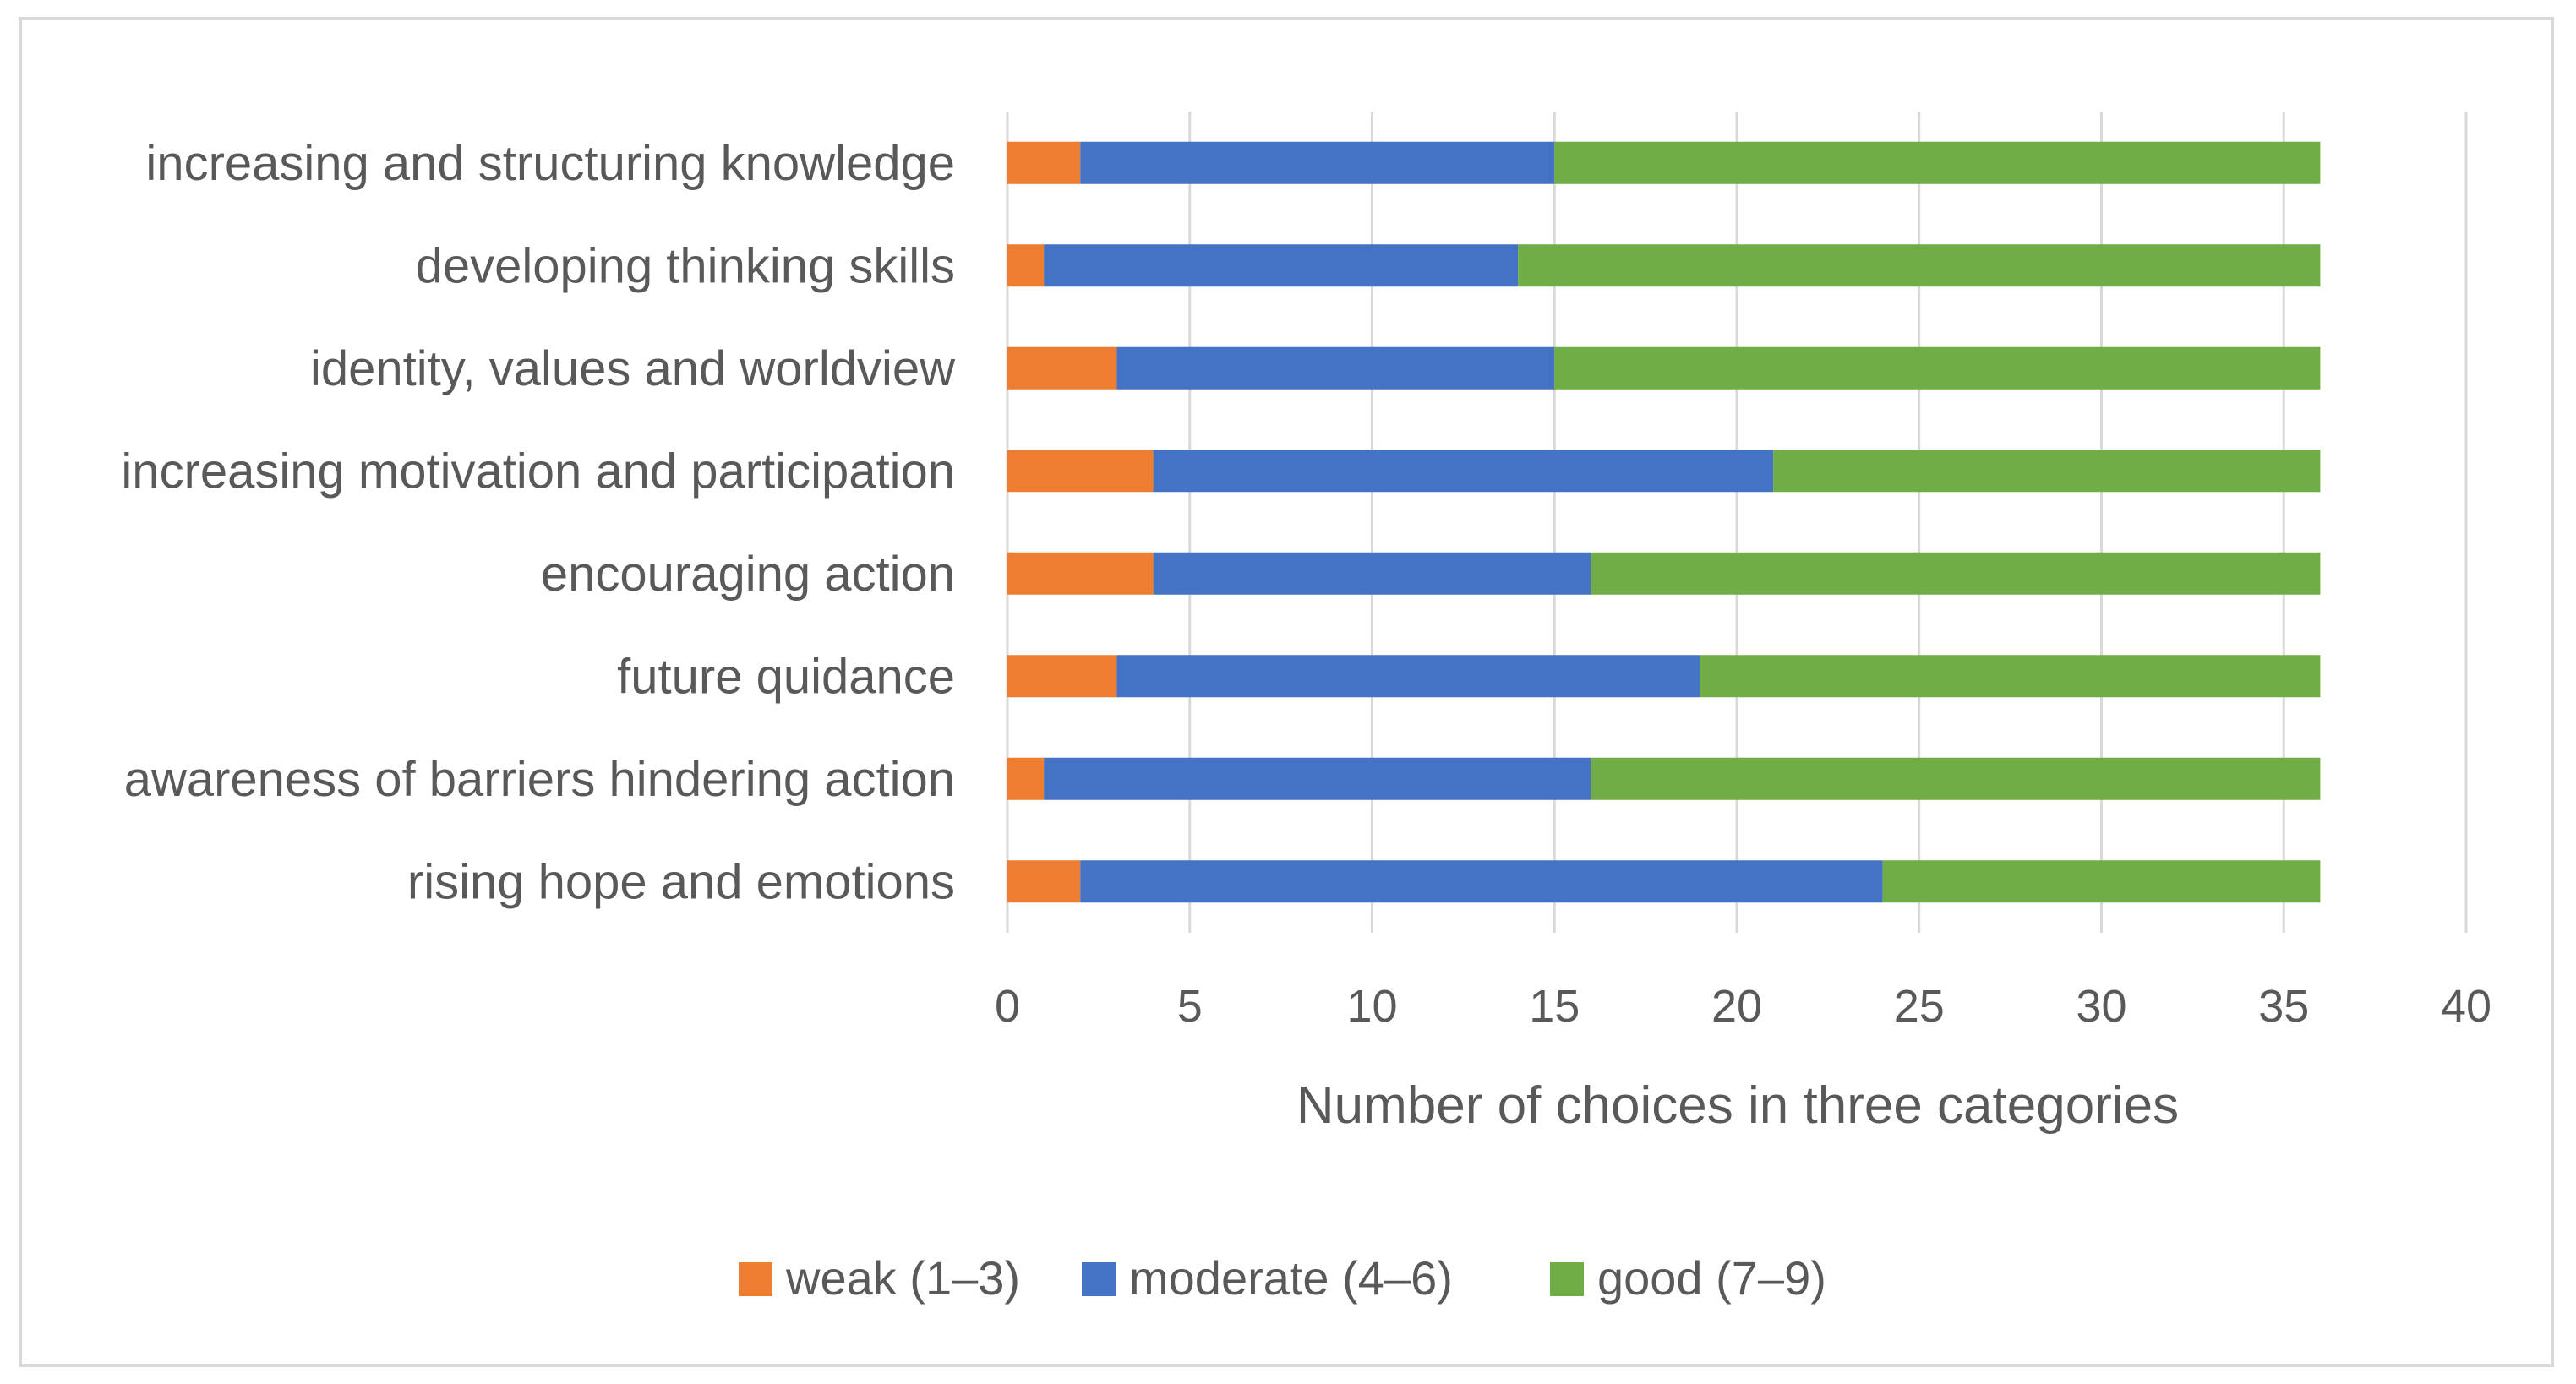 The width and height of the screenshot is (2576, 1384). I want to click on x-tick-label: 20, so click(1737, 1006).